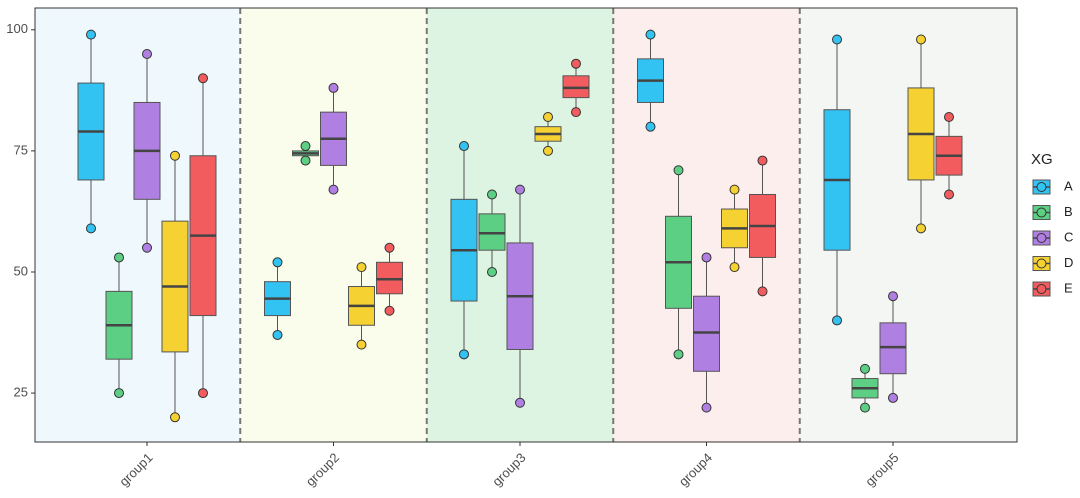 Image resolution: width=1080 pixels, height=498 pixels. What do you see at coordinates (695, 469) in the screenshot?
I see `x-tick-label: group4` at bounding box center [695, 469].